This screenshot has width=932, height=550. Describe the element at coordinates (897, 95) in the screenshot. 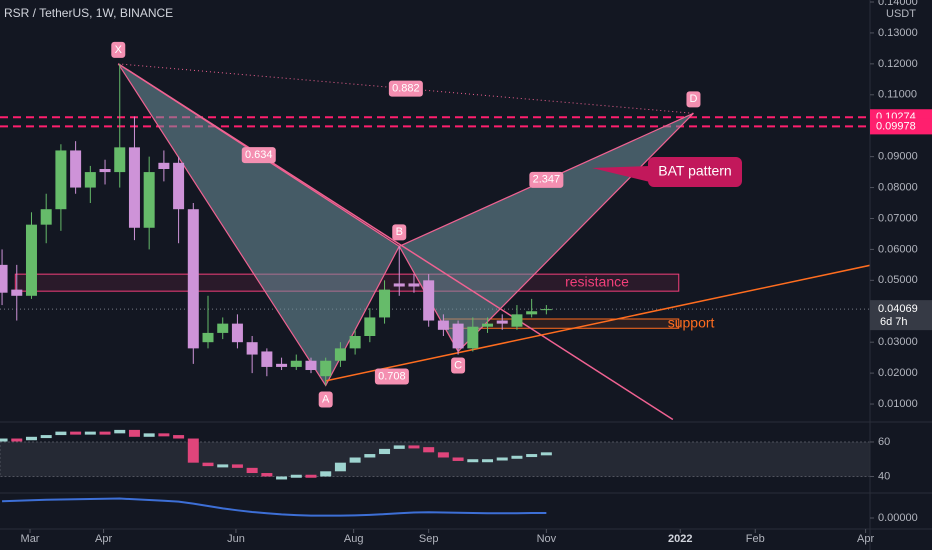

I see `y-tick-label: 0.11000` at that location.